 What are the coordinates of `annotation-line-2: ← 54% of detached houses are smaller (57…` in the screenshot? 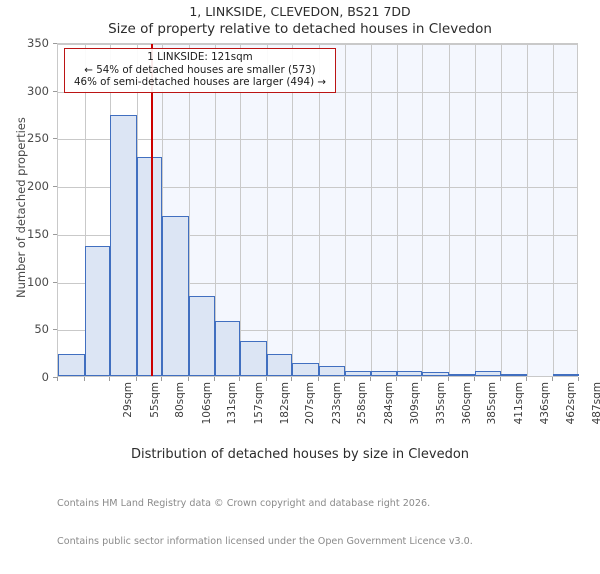 It's located at (200, 69).